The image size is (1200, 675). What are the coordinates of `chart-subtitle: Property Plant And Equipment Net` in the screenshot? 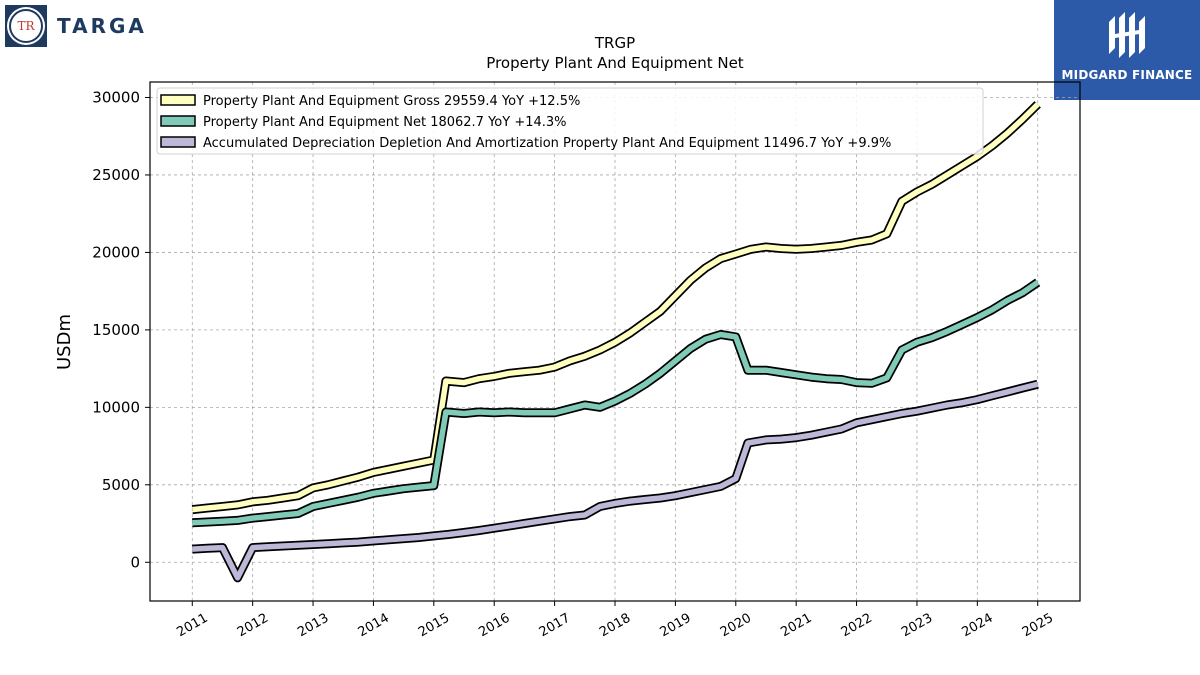 It's located at (614, 63).